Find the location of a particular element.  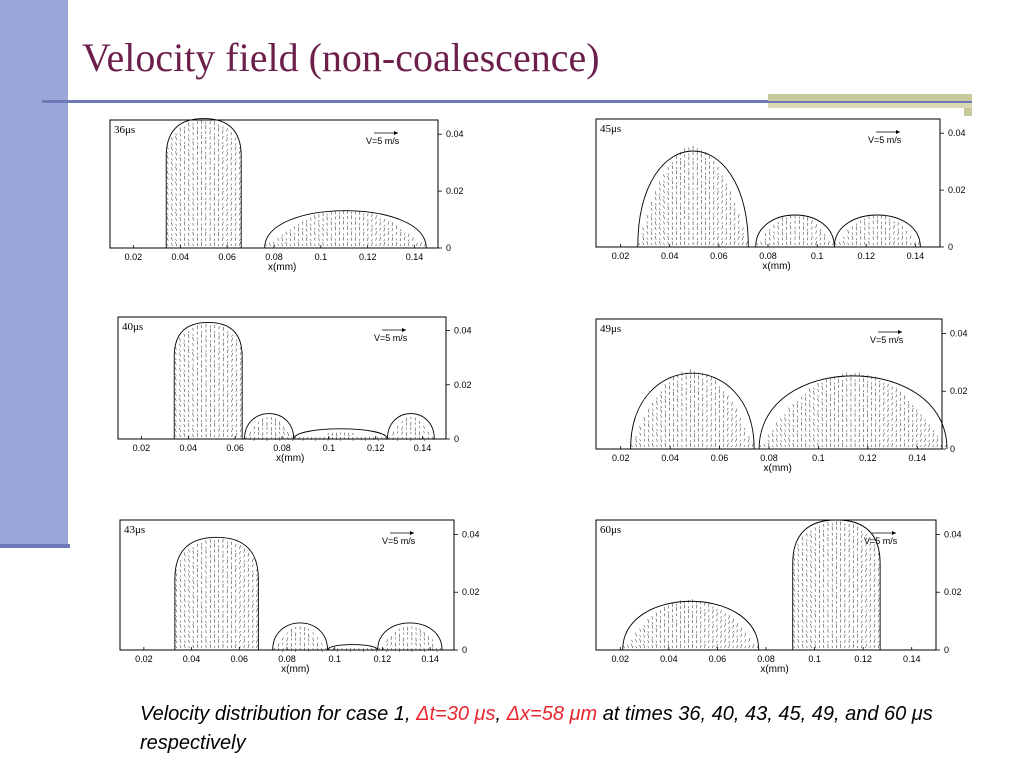

plot-frame is located at coordinates (768, 183).